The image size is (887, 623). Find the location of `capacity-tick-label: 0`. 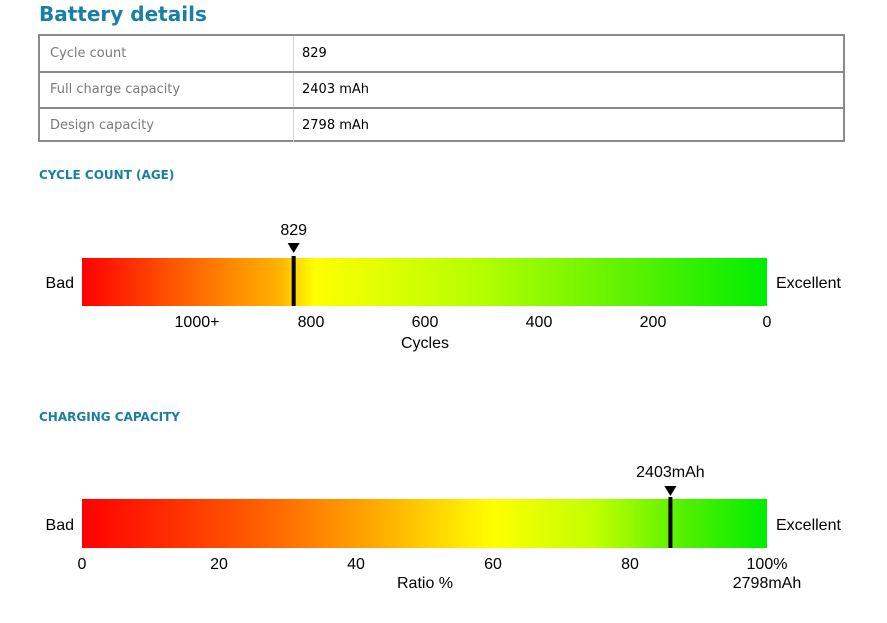

capacity-tick-label: 0 is located at coordinates (82, 564).